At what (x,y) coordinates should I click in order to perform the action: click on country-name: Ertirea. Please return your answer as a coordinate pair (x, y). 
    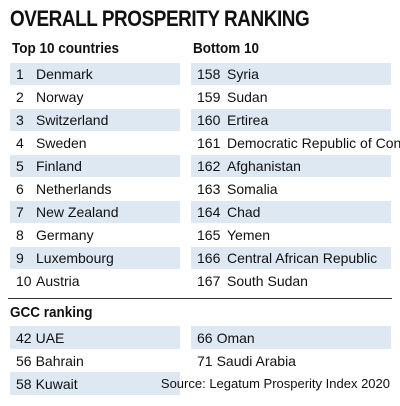
    Looking at the image, I should click on (248, 120).